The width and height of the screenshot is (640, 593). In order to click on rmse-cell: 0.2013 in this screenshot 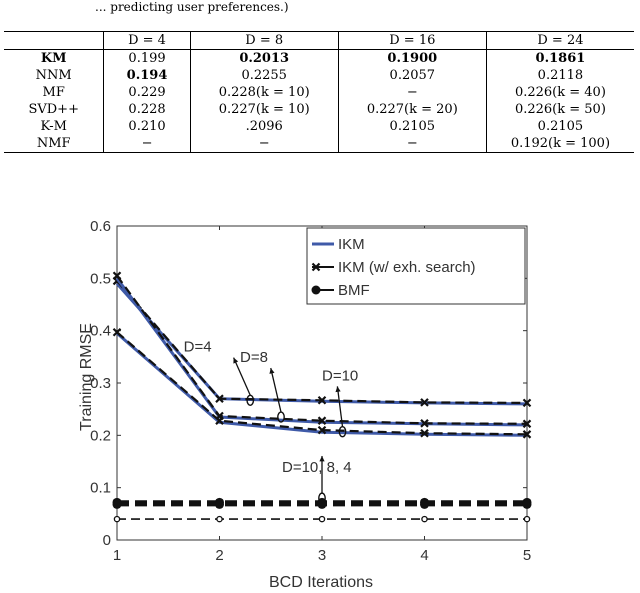, I will do `click(264, 58)`.